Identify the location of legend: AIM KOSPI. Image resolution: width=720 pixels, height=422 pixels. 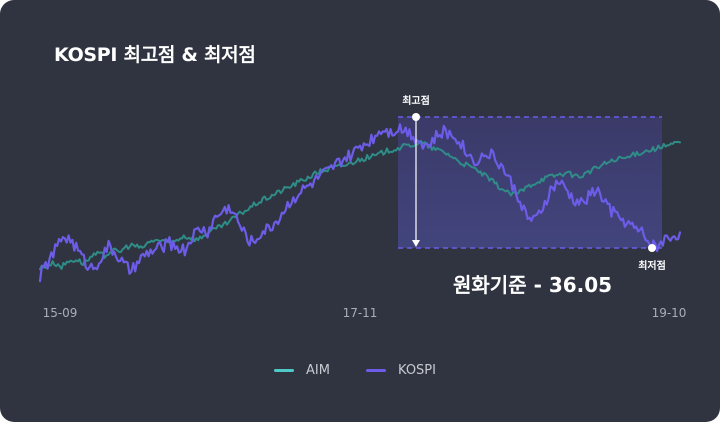
(360, 370).